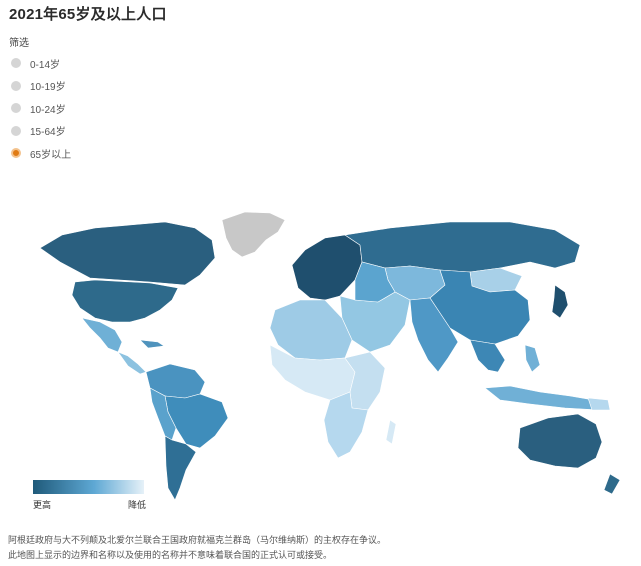  What do you see at coordinates (346, 425) in the screenshot?
I see `region-southern-africa` at bounding box center [346, 425].